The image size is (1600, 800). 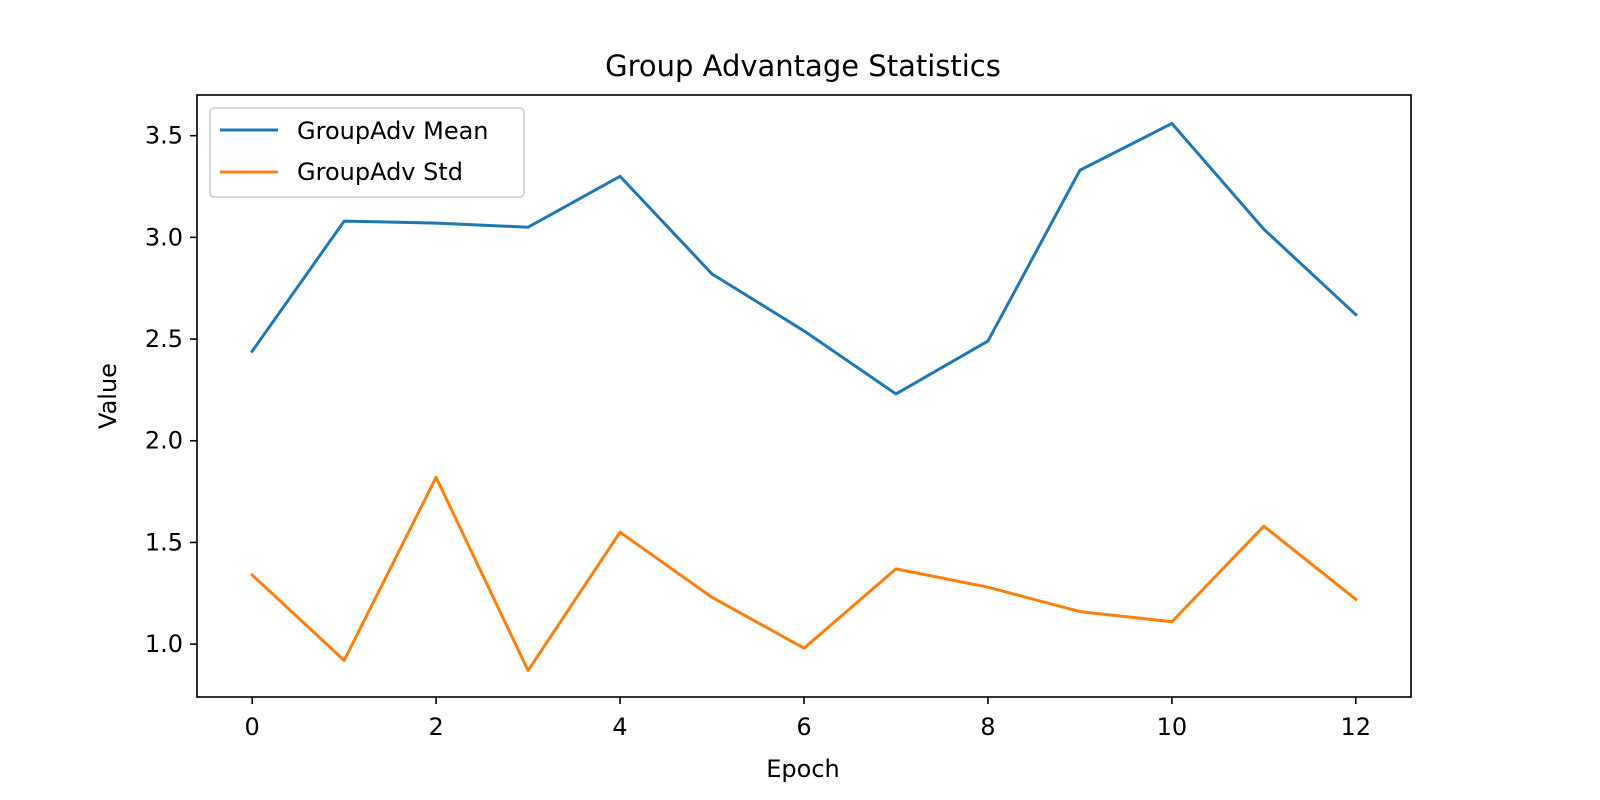 What do you see at coordinates (380, 172) in the screenshot?
I see `legend-label-groupadv-std: GroupAdv Std` at bounding box center [380, 172].